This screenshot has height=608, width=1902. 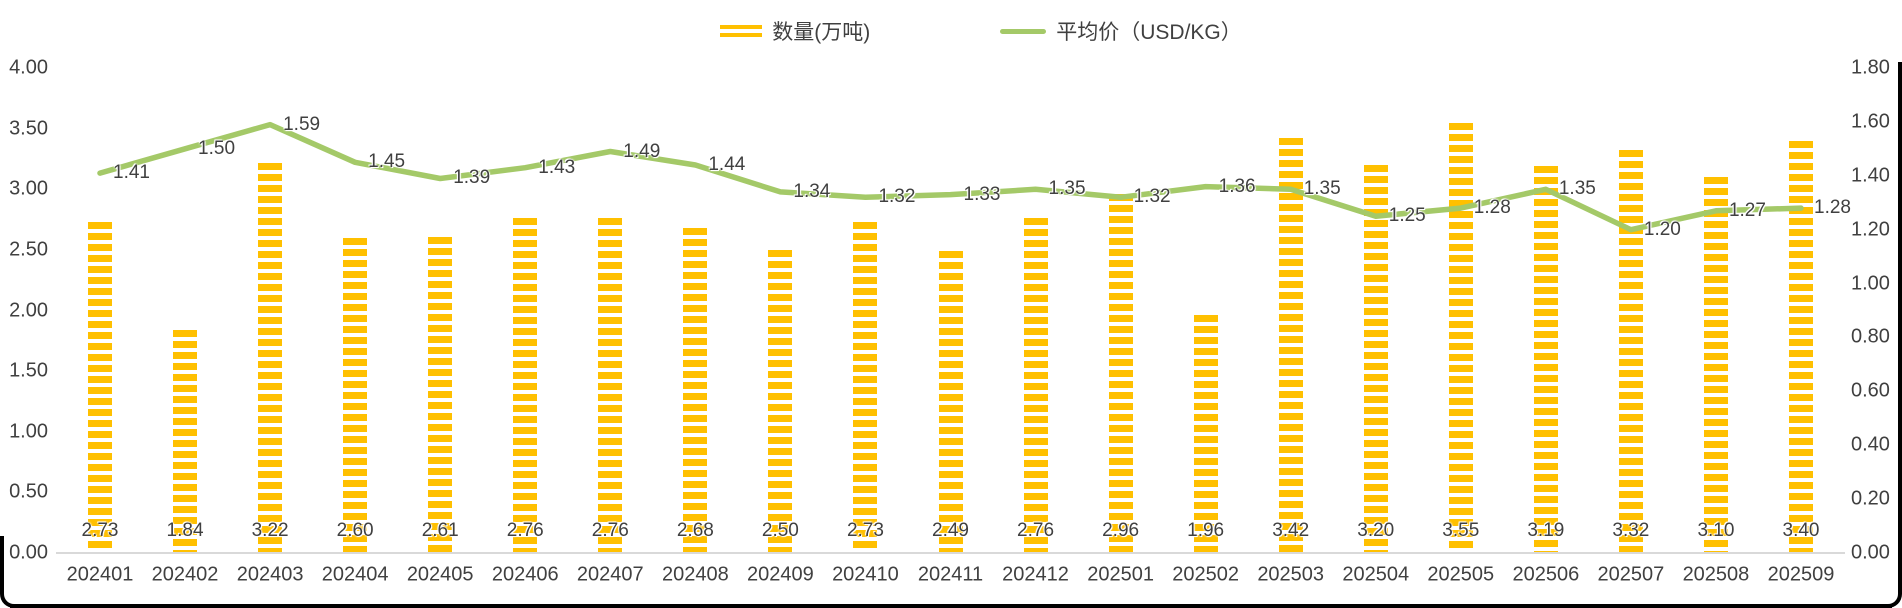 What do you see at coordinates (185, 530) in the screenshot?
I see `bar-value-label: 1.84` at bounding box center [185, 530].